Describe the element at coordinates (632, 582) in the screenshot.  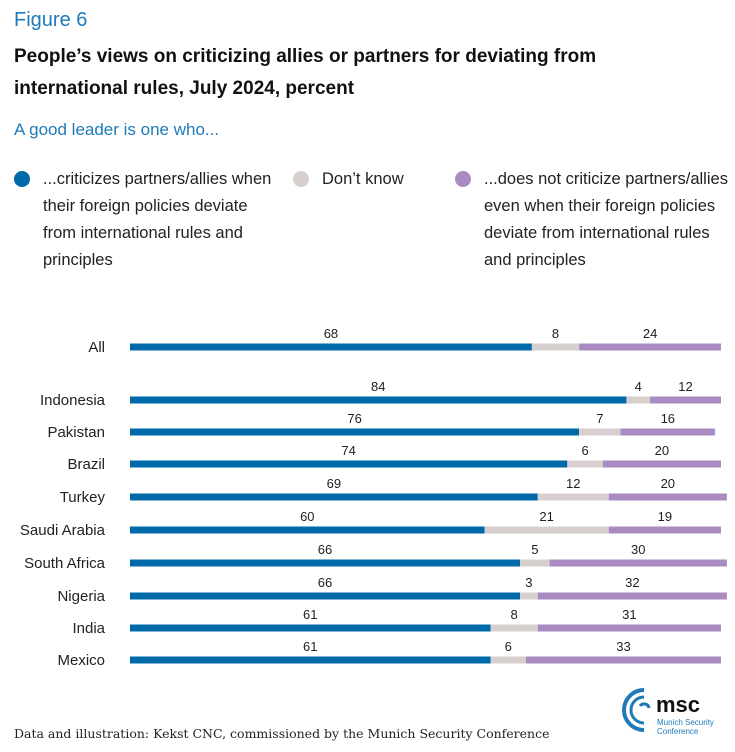
I see `data-label-not-criticize: 32` at that location.